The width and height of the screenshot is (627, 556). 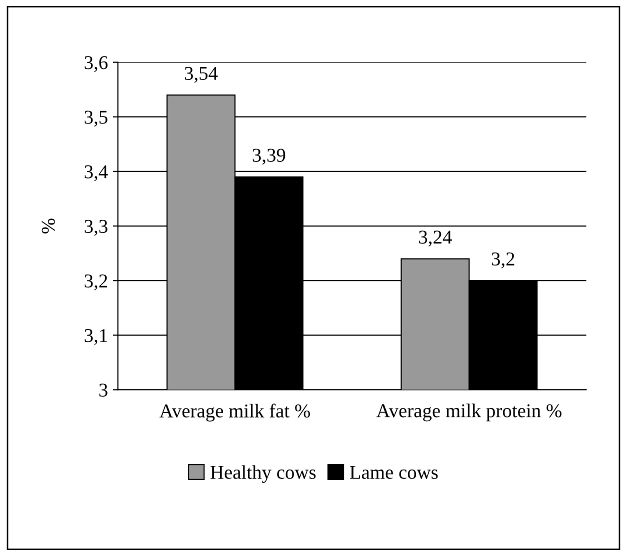 What do you see at coordinates (435, 238) in the screenshot?
I see `data-label: 3,24` at bounding box center [435, 238].